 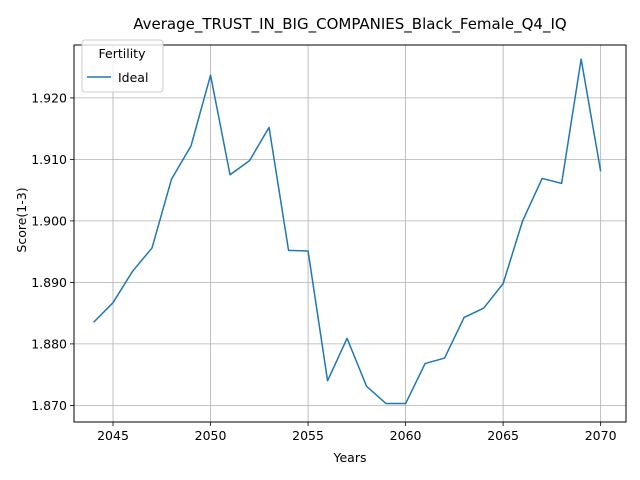 What do you see at coordinates (49, 405) in the screenshot?
I see `y-tick-label: 1.870` at bounding box center [49, 405].